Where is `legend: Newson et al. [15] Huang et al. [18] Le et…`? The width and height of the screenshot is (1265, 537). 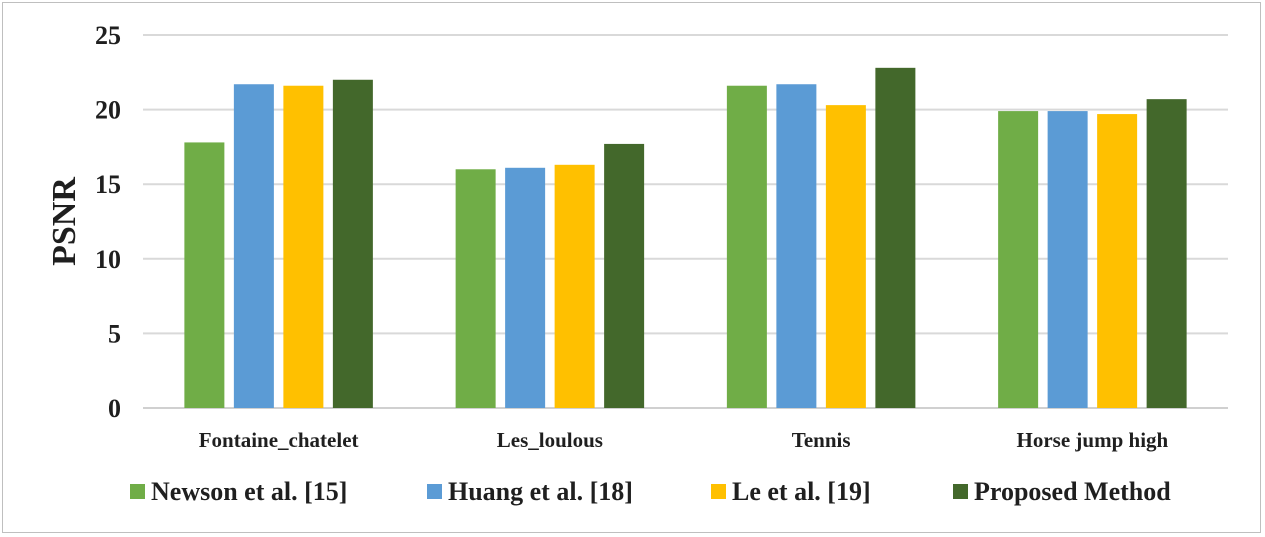
legend: Newson et al. [15] Huang et al. [18] Le et… is located at coordinates (650, 491).